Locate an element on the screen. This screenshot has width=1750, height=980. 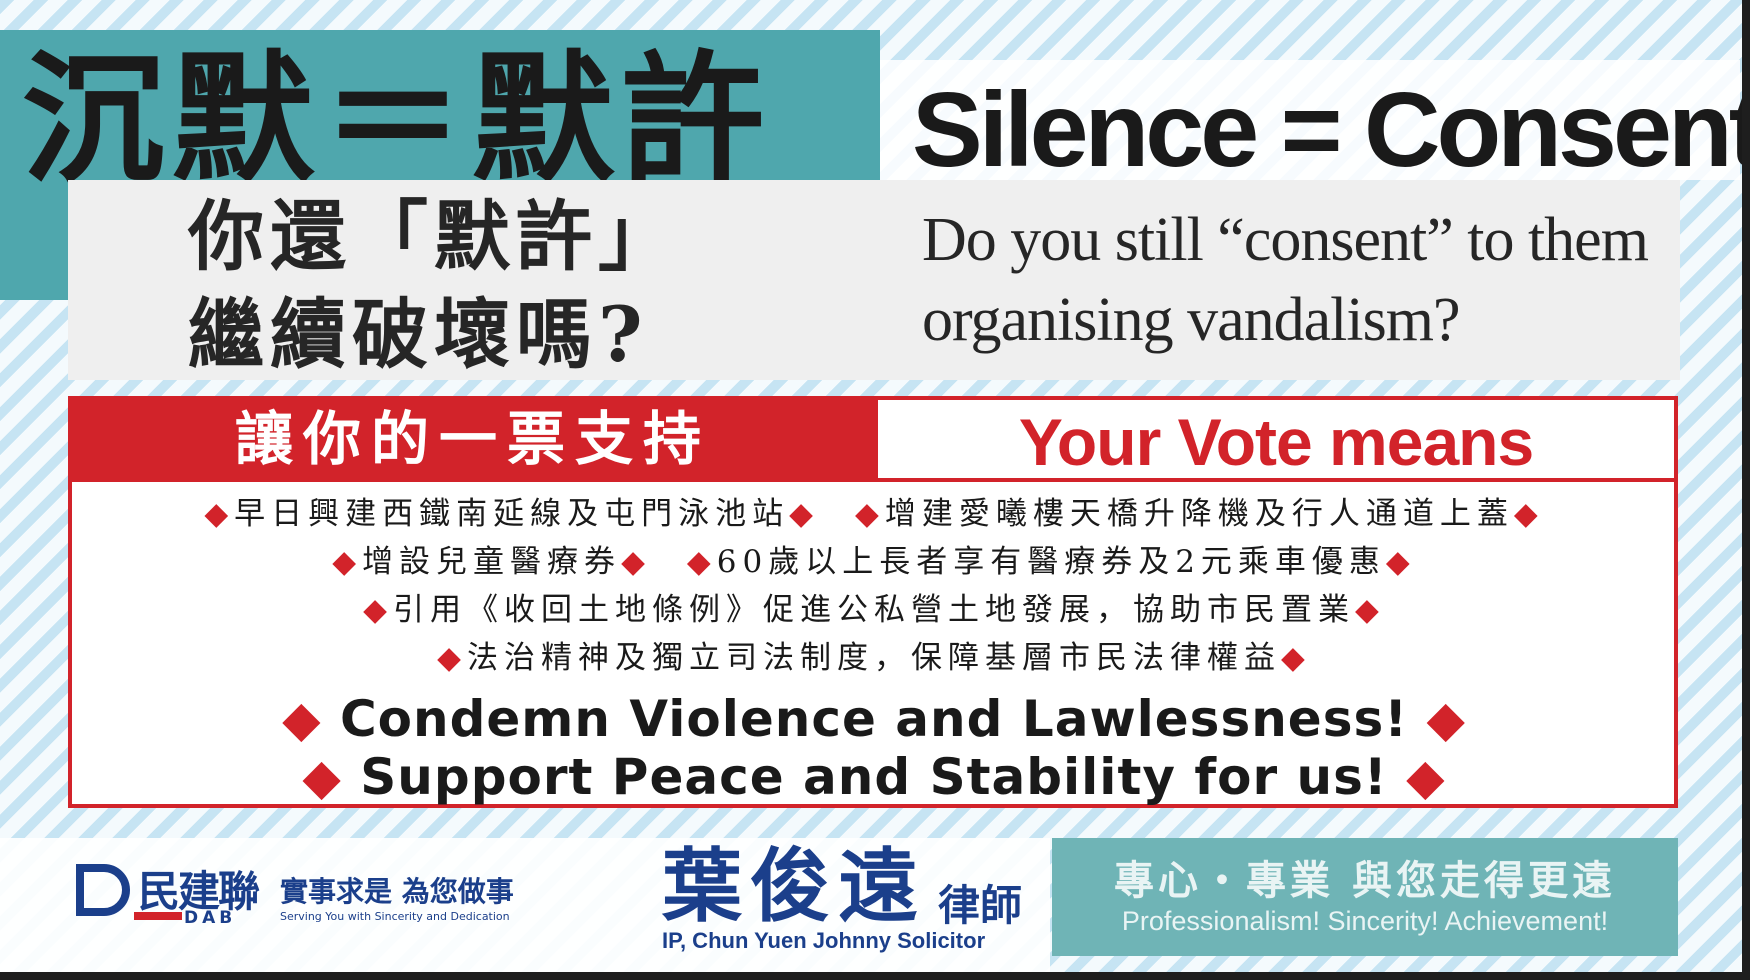
vote-header-english: Your Vote means is located at coordinates (1276, 442).